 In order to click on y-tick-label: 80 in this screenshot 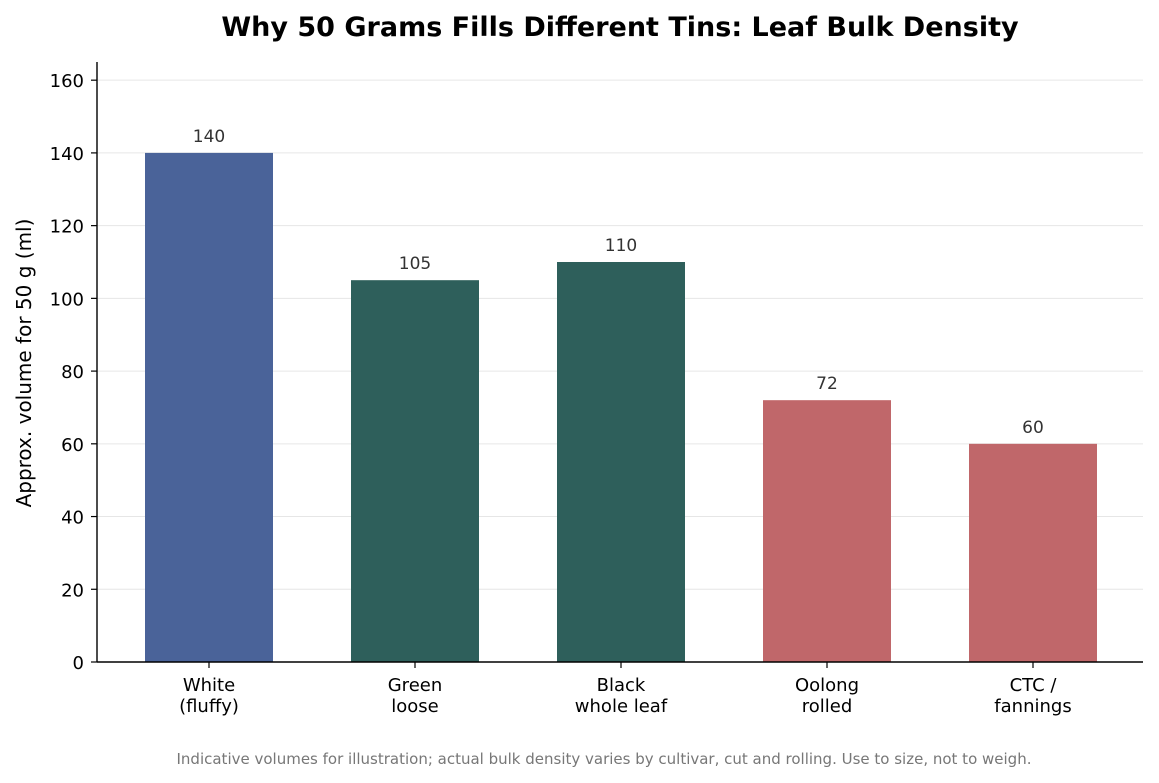, I will do `click(72, 372)`.